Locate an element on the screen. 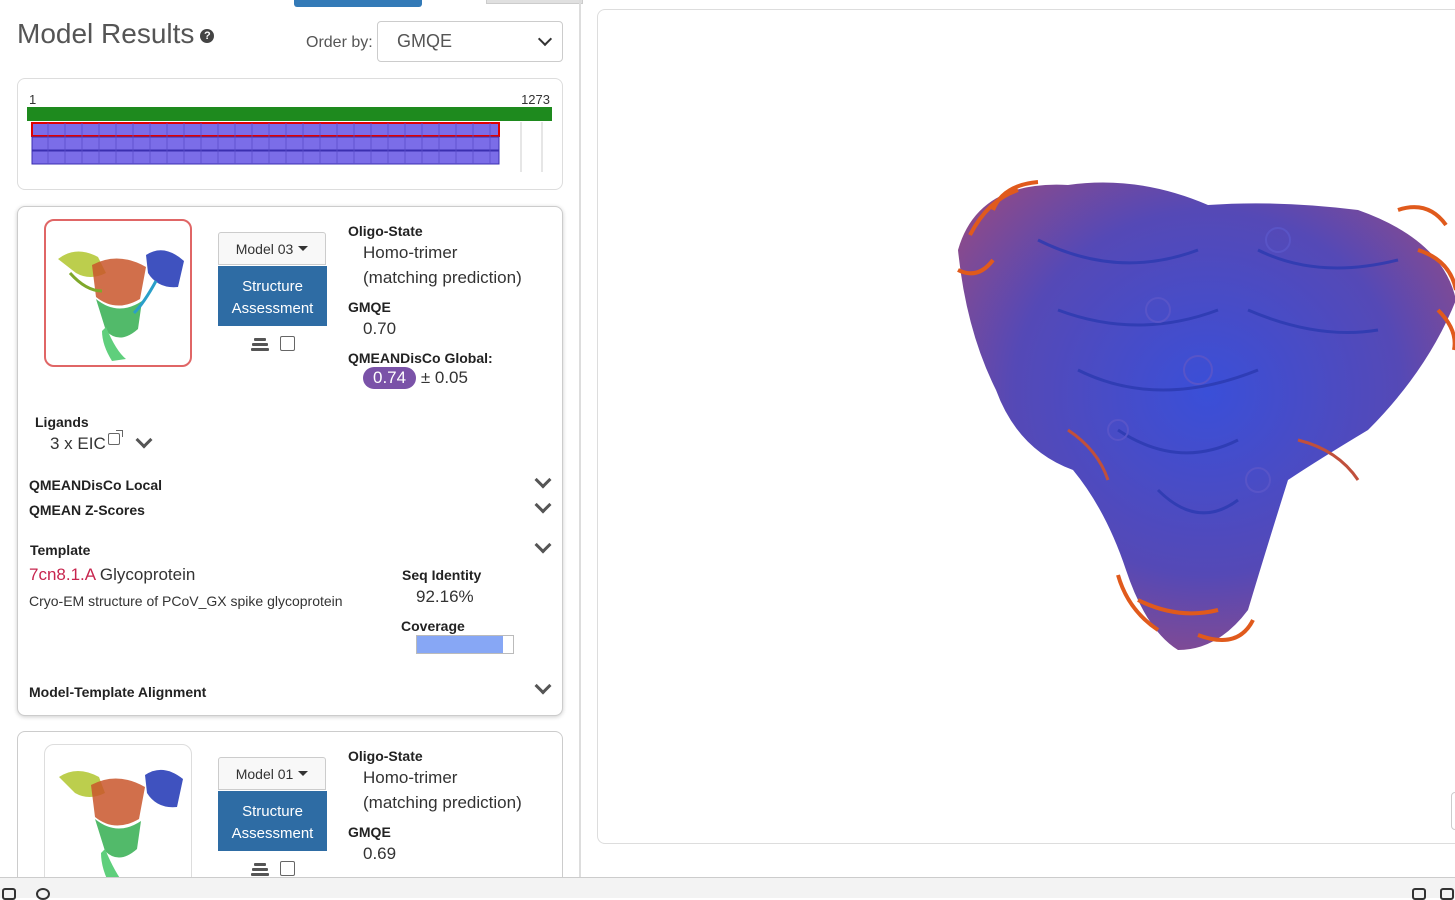 The height and width of the screenshot is (900, 1455). coverage-bar is located at coordinates (465, 644).